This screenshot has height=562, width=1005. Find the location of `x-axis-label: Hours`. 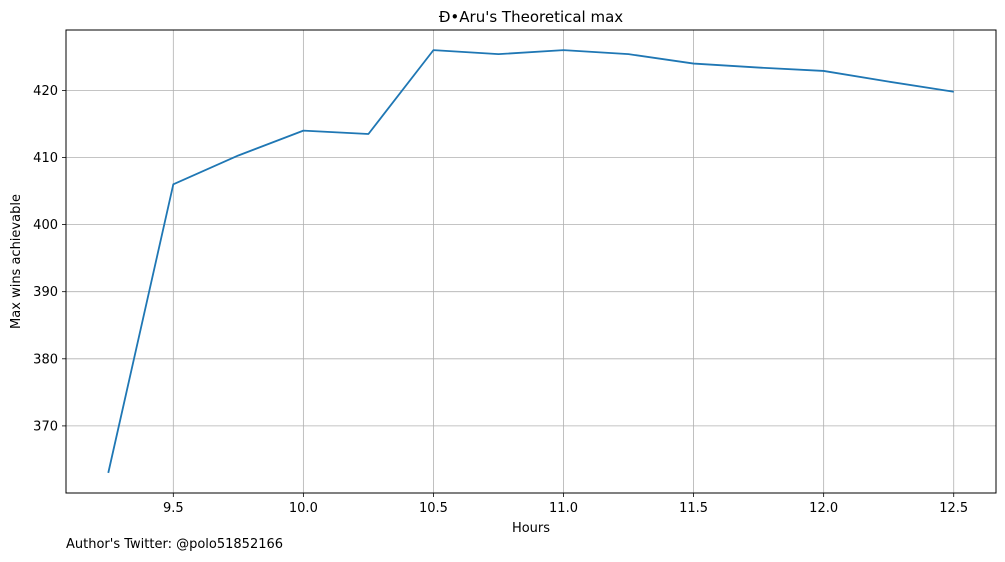

x-axis-label: Hours is located at coordinates (531, 528).